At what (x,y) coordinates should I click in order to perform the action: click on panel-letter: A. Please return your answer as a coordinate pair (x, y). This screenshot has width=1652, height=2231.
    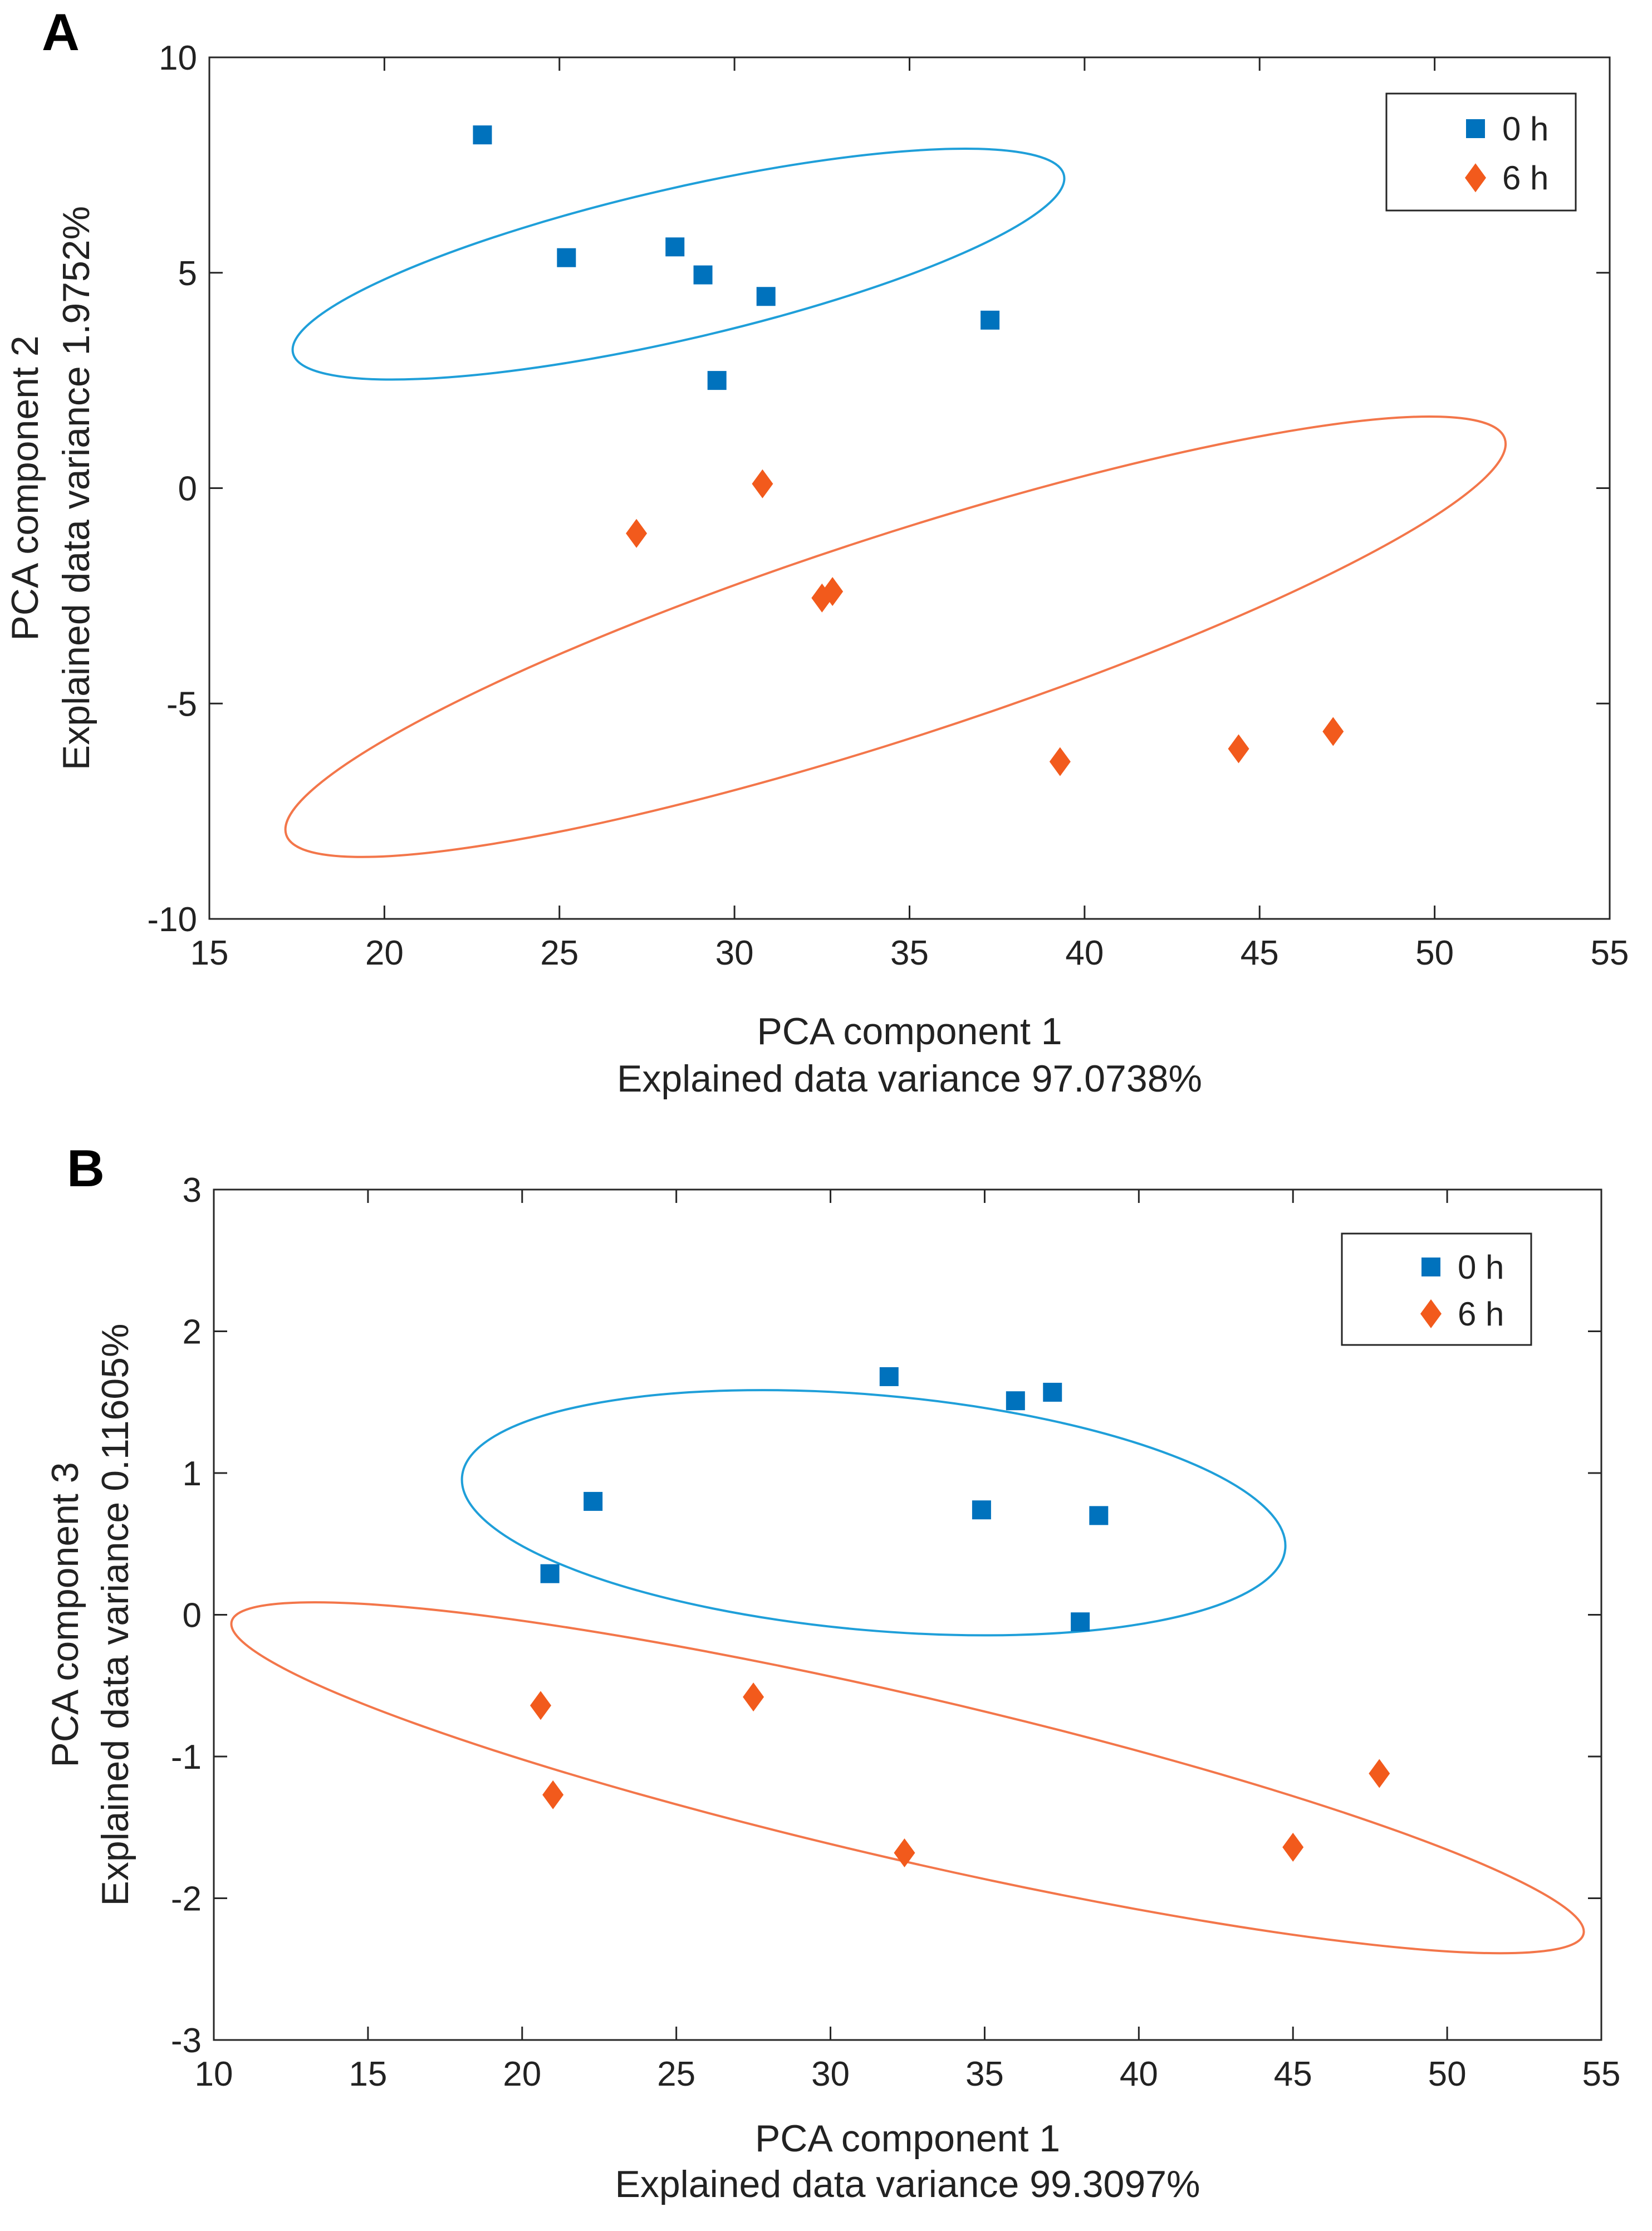
    Looking at the image, I should click on (61, 32).